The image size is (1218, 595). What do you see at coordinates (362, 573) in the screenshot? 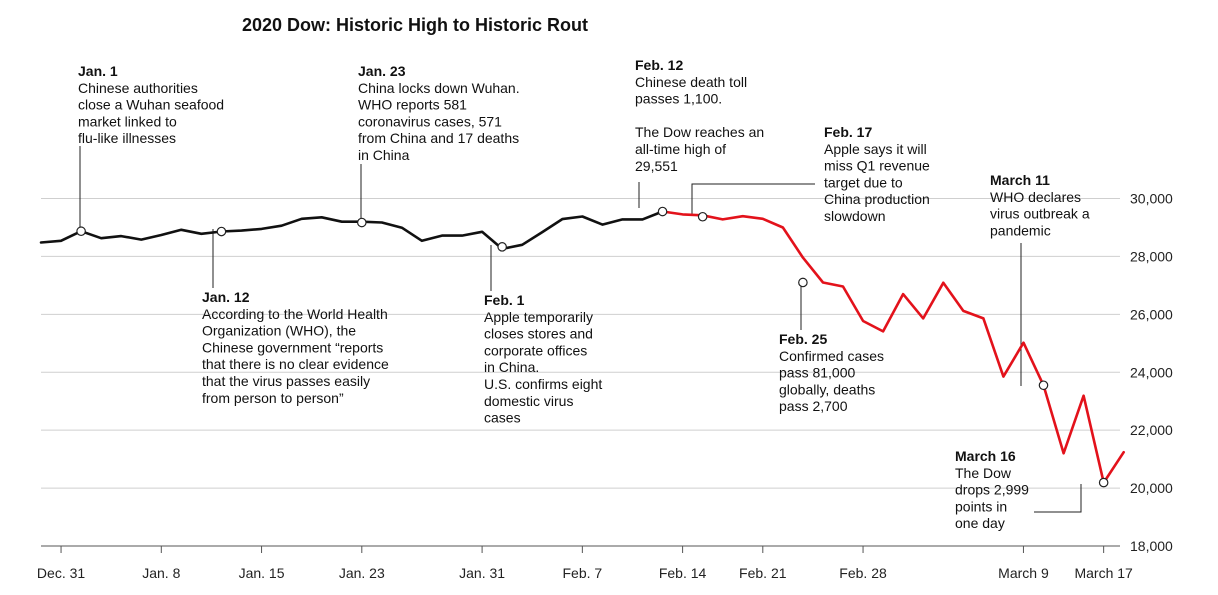
I see `x-tick-label: Jan. 23` at bounding box center [362, 573].